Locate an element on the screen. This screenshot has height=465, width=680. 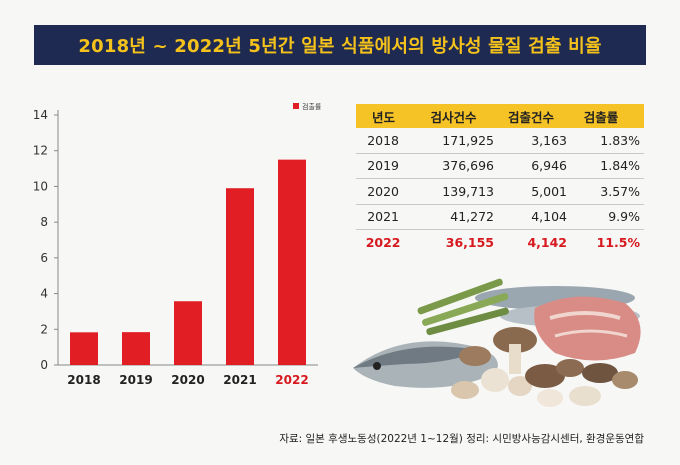
y-tick-label: 14 is located at coordinates (40, 115).